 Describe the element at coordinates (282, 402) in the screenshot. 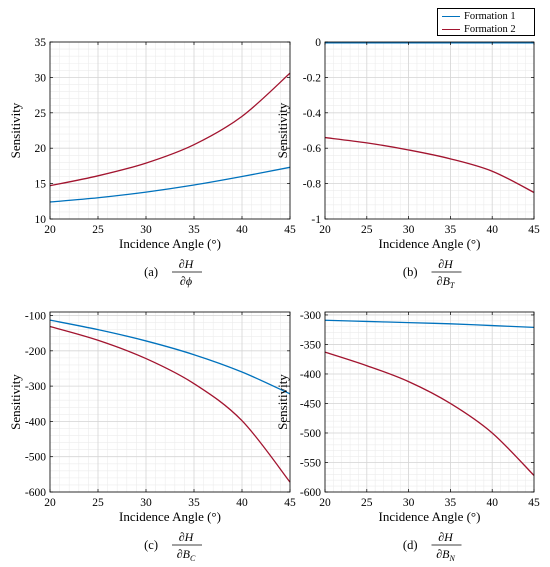

I see `y-axis-label-d: Sensitivity` at that location.